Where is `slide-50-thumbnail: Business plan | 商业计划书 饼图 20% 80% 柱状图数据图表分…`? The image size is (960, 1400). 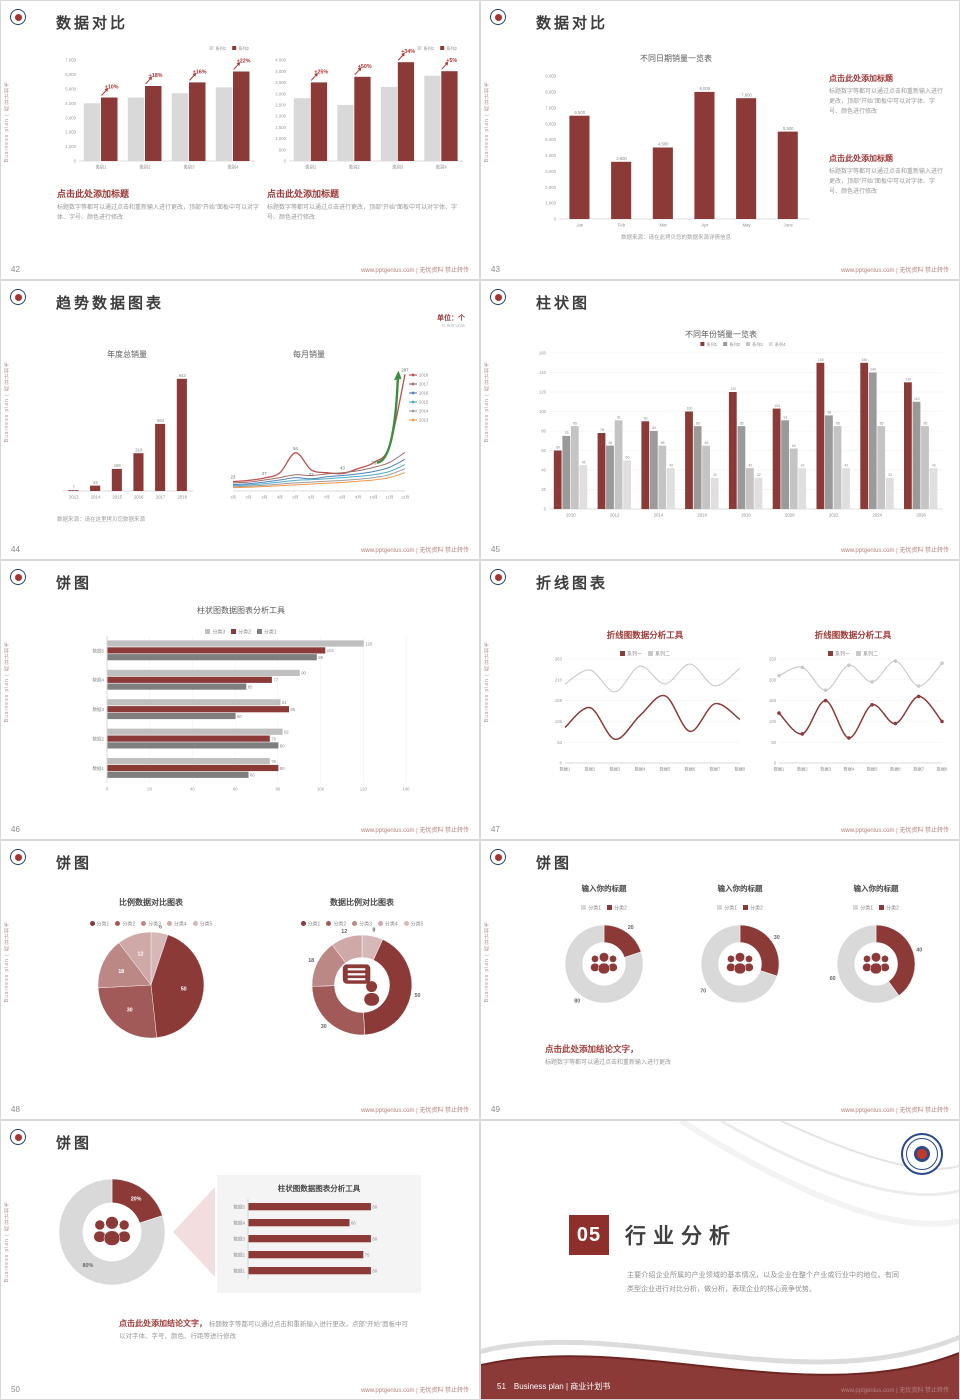
slide-50-thumbnail: Business plan | 商业计划书 饼图 20% 80% 柱状图数据图表分… is located at coordinates (240, 1260).